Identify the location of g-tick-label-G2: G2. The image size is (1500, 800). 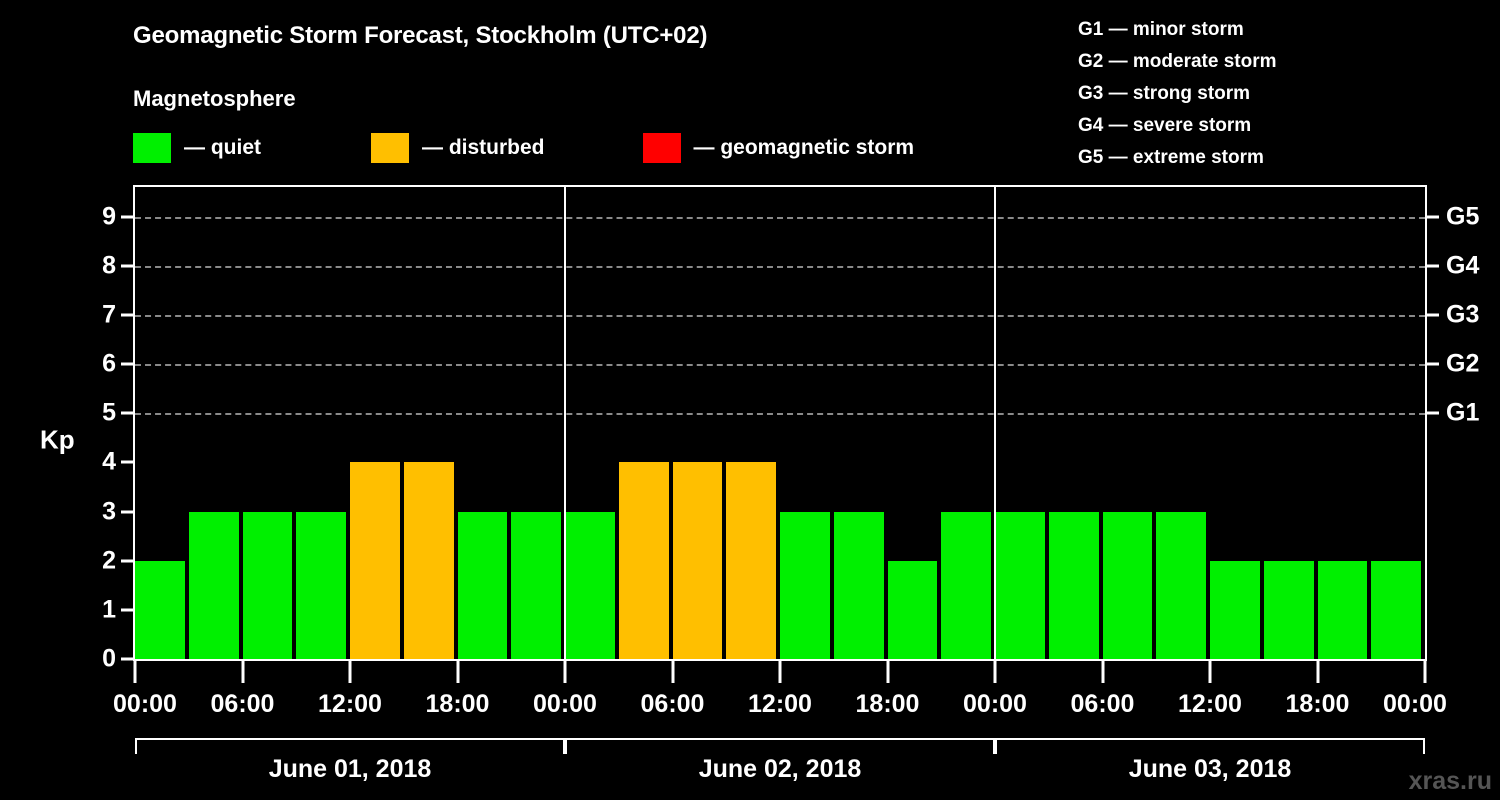
(1463, 363).